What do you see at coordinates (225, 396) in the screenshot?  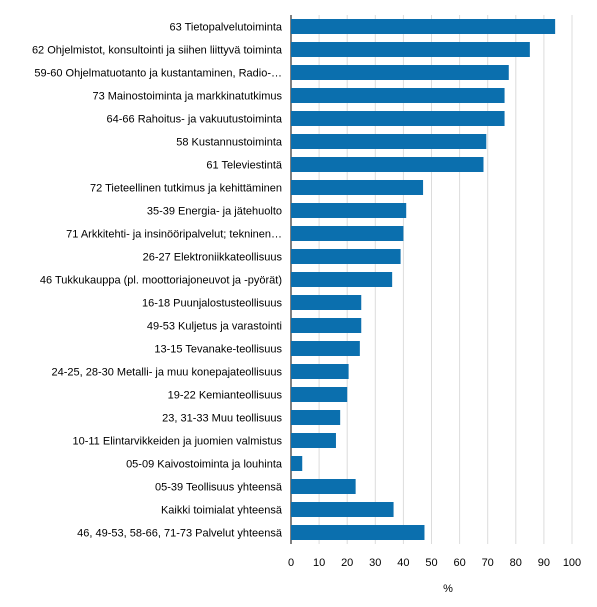 I see `category-label: 19-22 Kemianteollisuus` at bounding box center [225, 396].